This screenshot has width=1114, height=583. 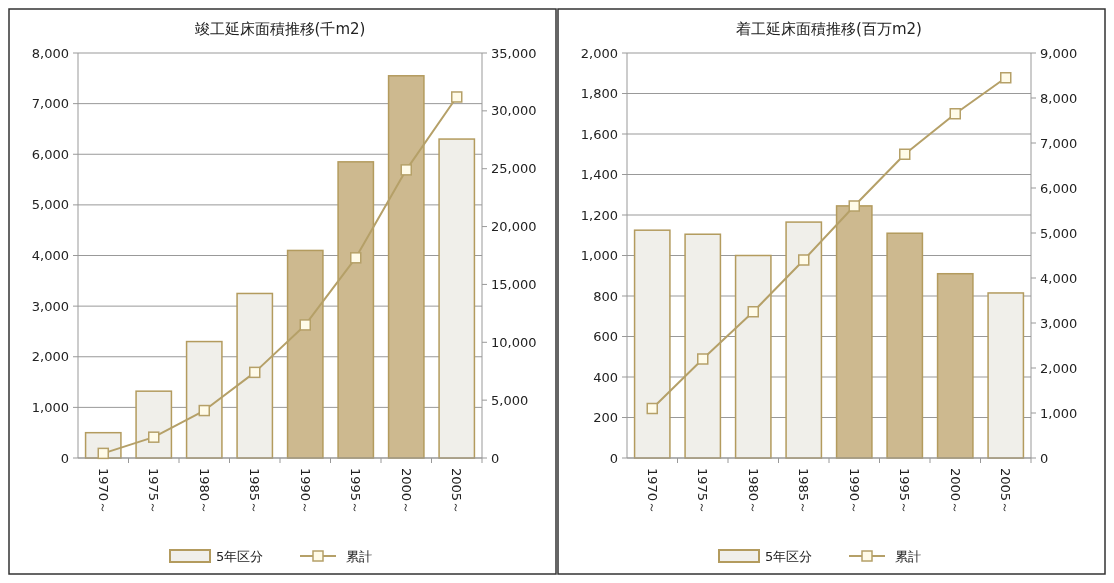 What do you see at coordinates (514, 227) in the screenshot?
I see `y2-tick-label: 20,000` at bounding box center [514, 227].